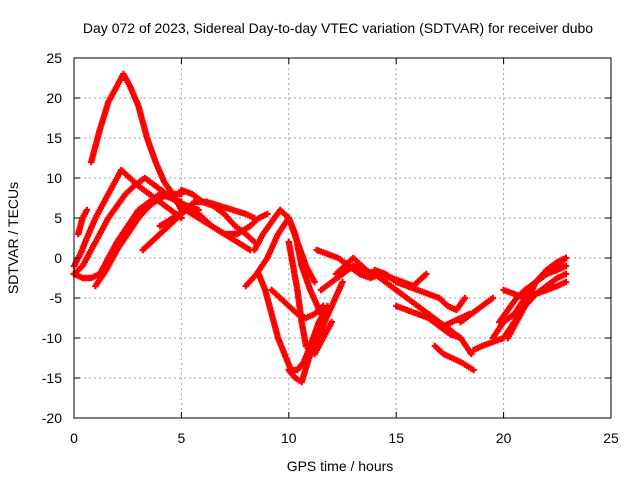 The image size is (640, 480). What do you see at coordinates (13, 238) in the screenshot?
I see `y-axis-title: SDTVAR / TECUs` at bounding box center [13, 238].